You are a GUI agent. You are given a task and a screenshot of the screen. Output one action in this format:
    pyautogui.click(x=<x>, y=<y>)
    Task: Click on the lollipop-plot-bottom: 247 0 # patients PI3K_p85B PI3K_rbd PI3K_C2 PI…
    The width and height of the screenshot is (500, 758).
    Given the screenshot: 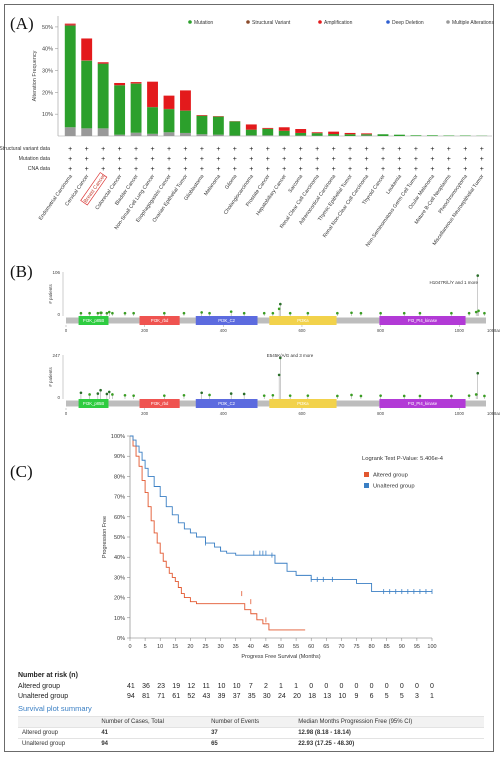 What is the action you would take?
    pyautogui.click(x=274, y=384)
    